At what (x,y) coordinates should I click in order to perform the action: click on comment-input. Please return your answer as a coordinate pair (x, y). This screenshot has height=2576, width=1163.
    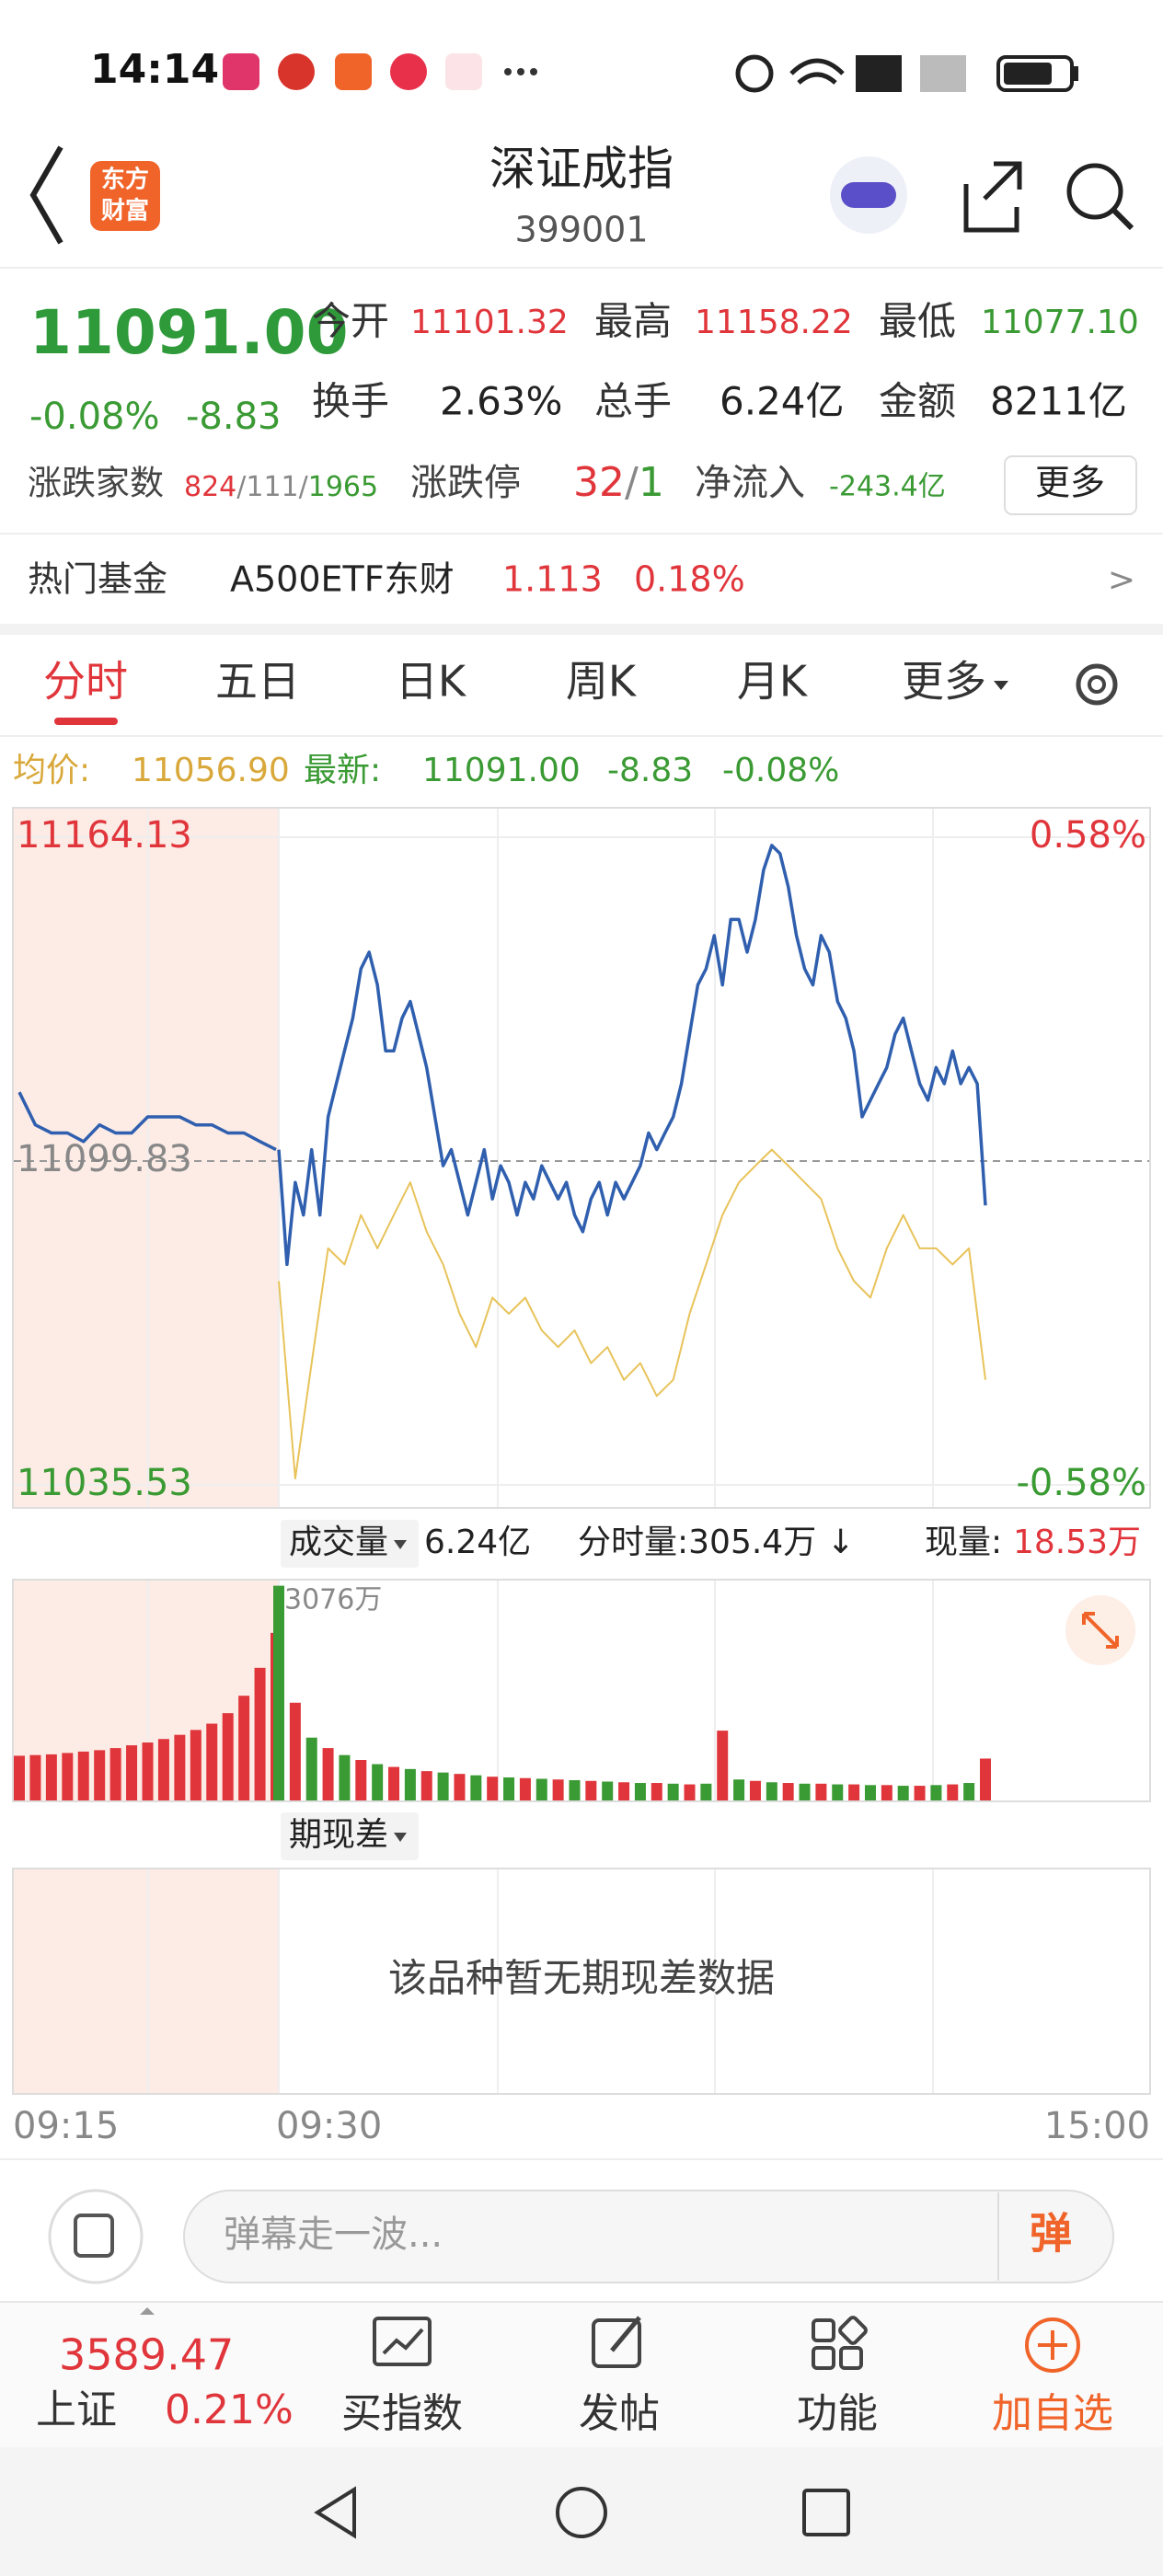
    Looking at the image, I should click on (648, 2236).